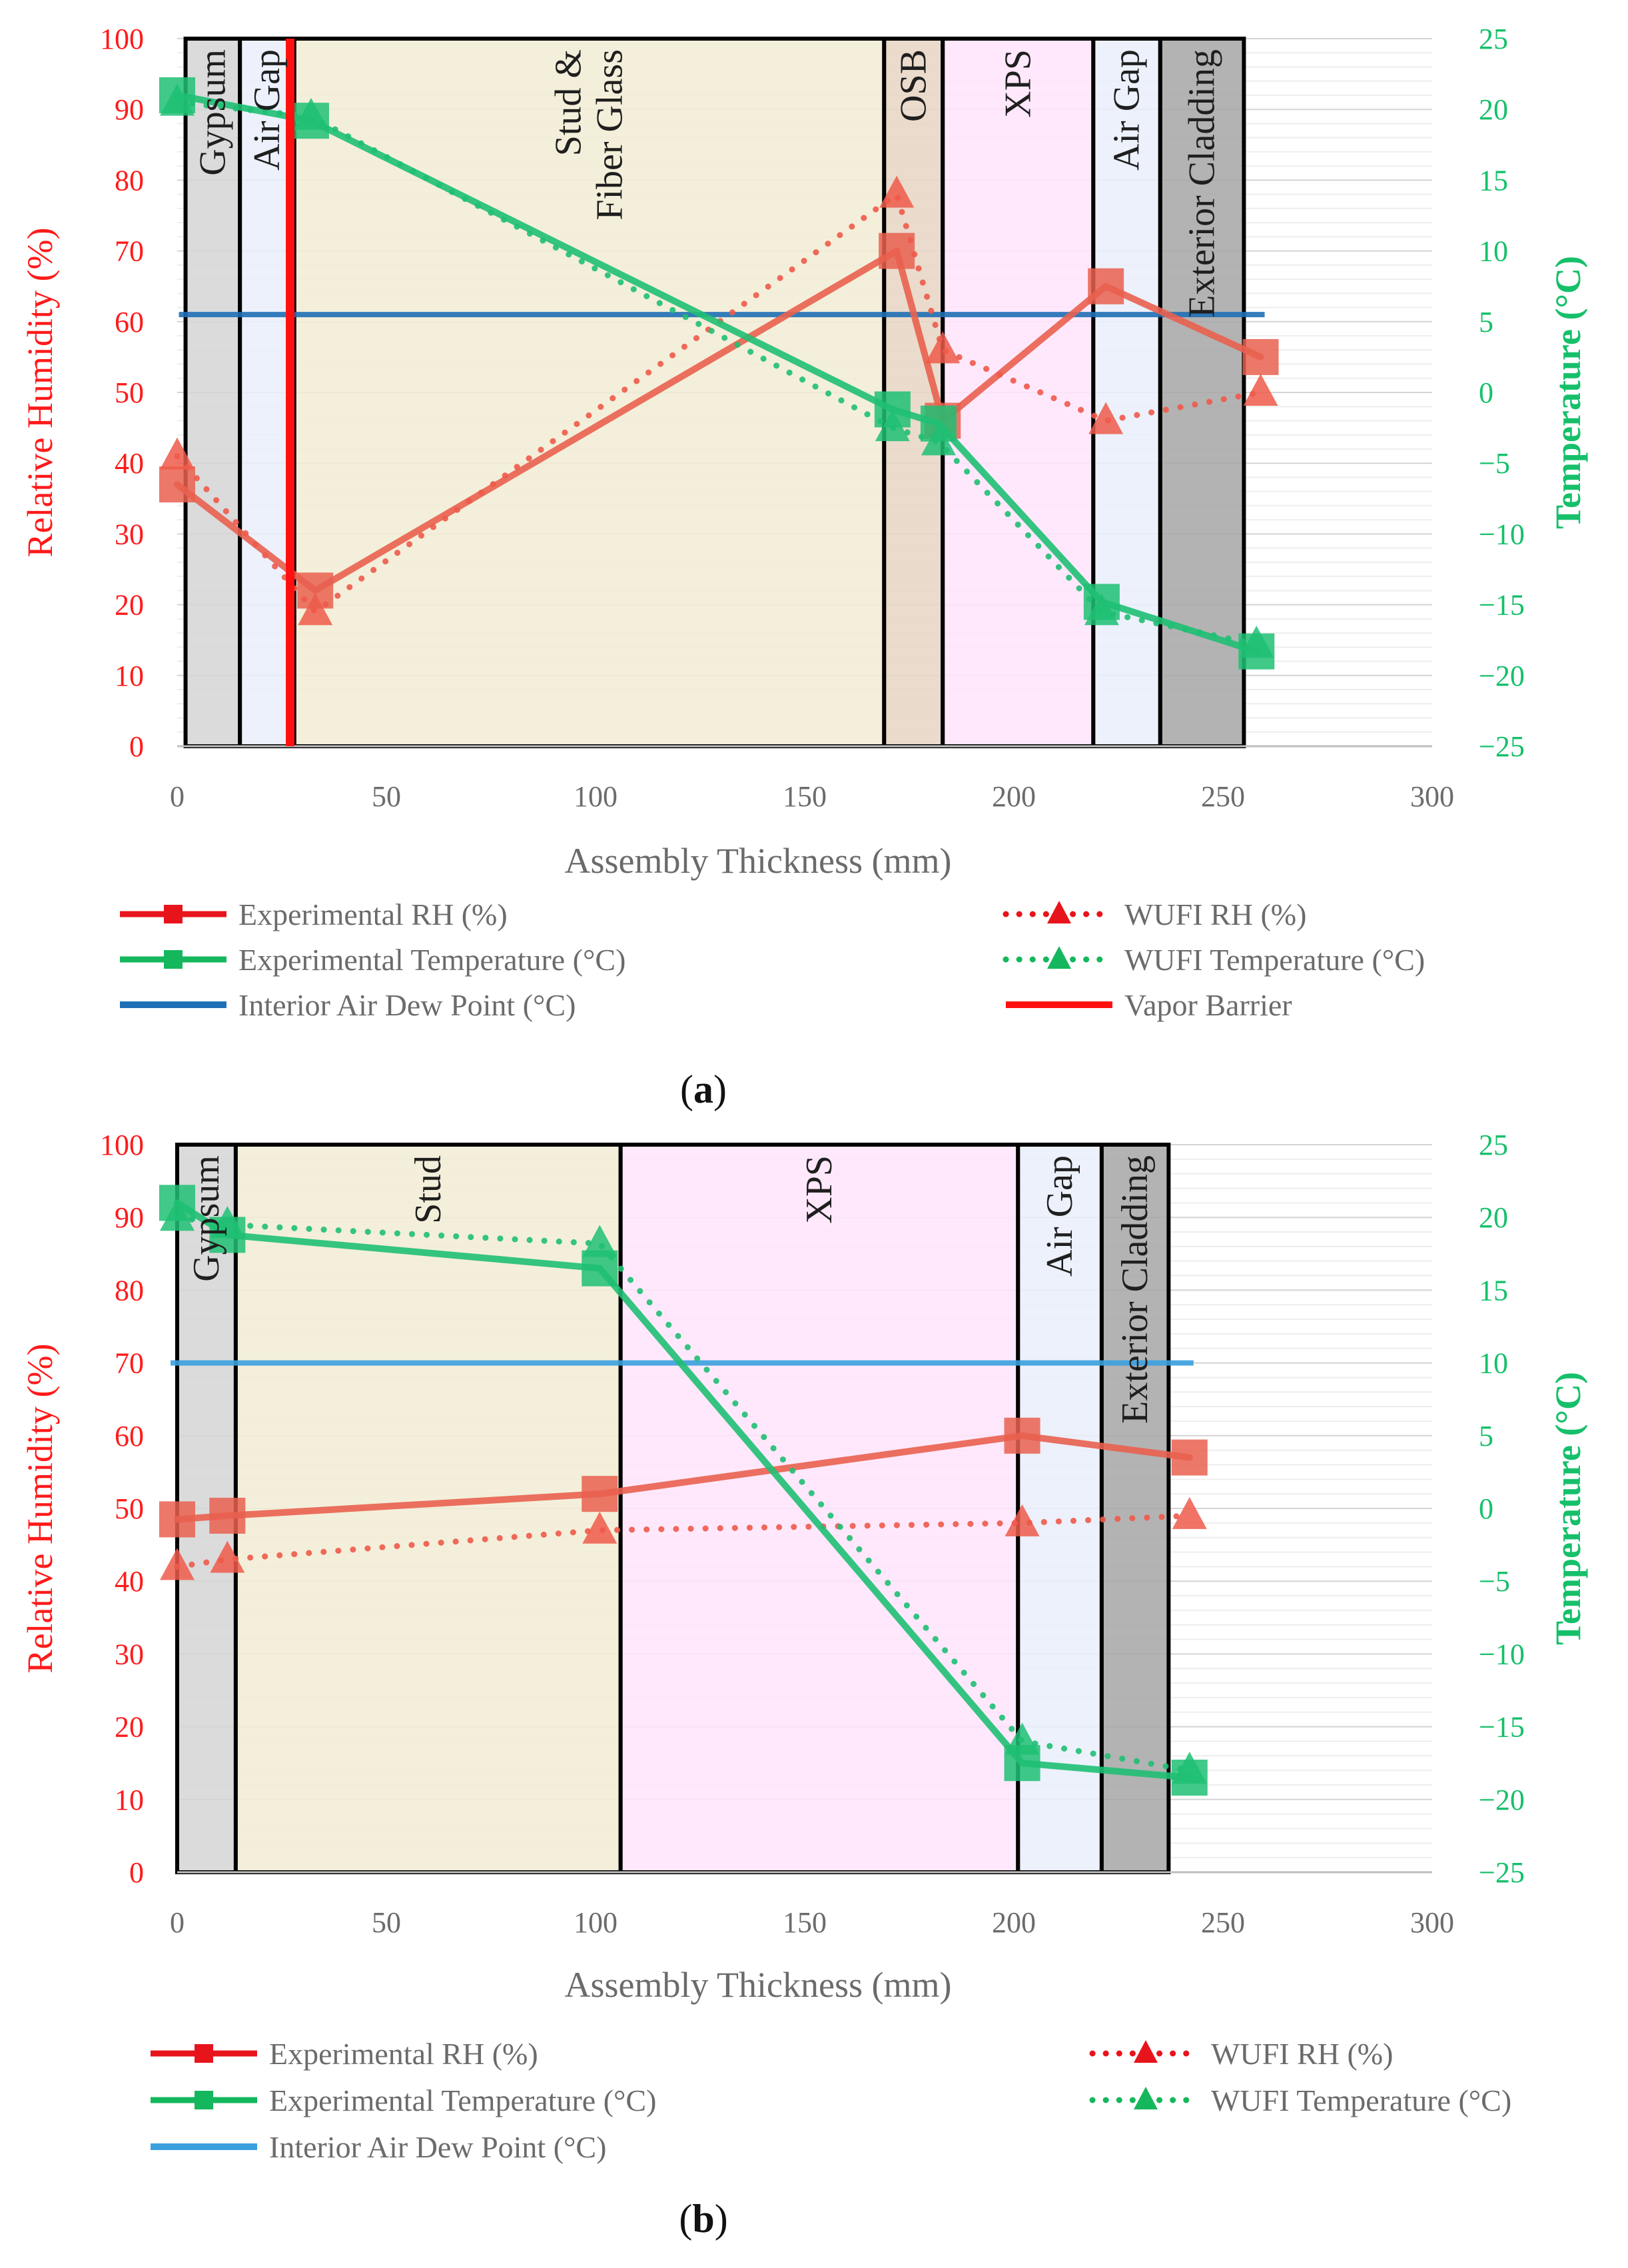 This screenshot has width=1628, height=2268. I want to click on y-tick-label: 100, so click(122, 39).